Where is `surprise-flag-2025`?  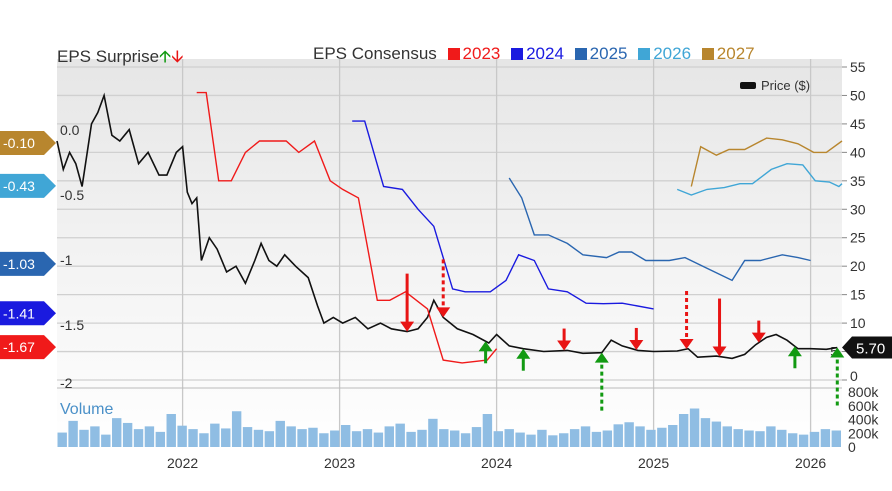
surprise-flag-2025 is located at coordinates (28, 263).